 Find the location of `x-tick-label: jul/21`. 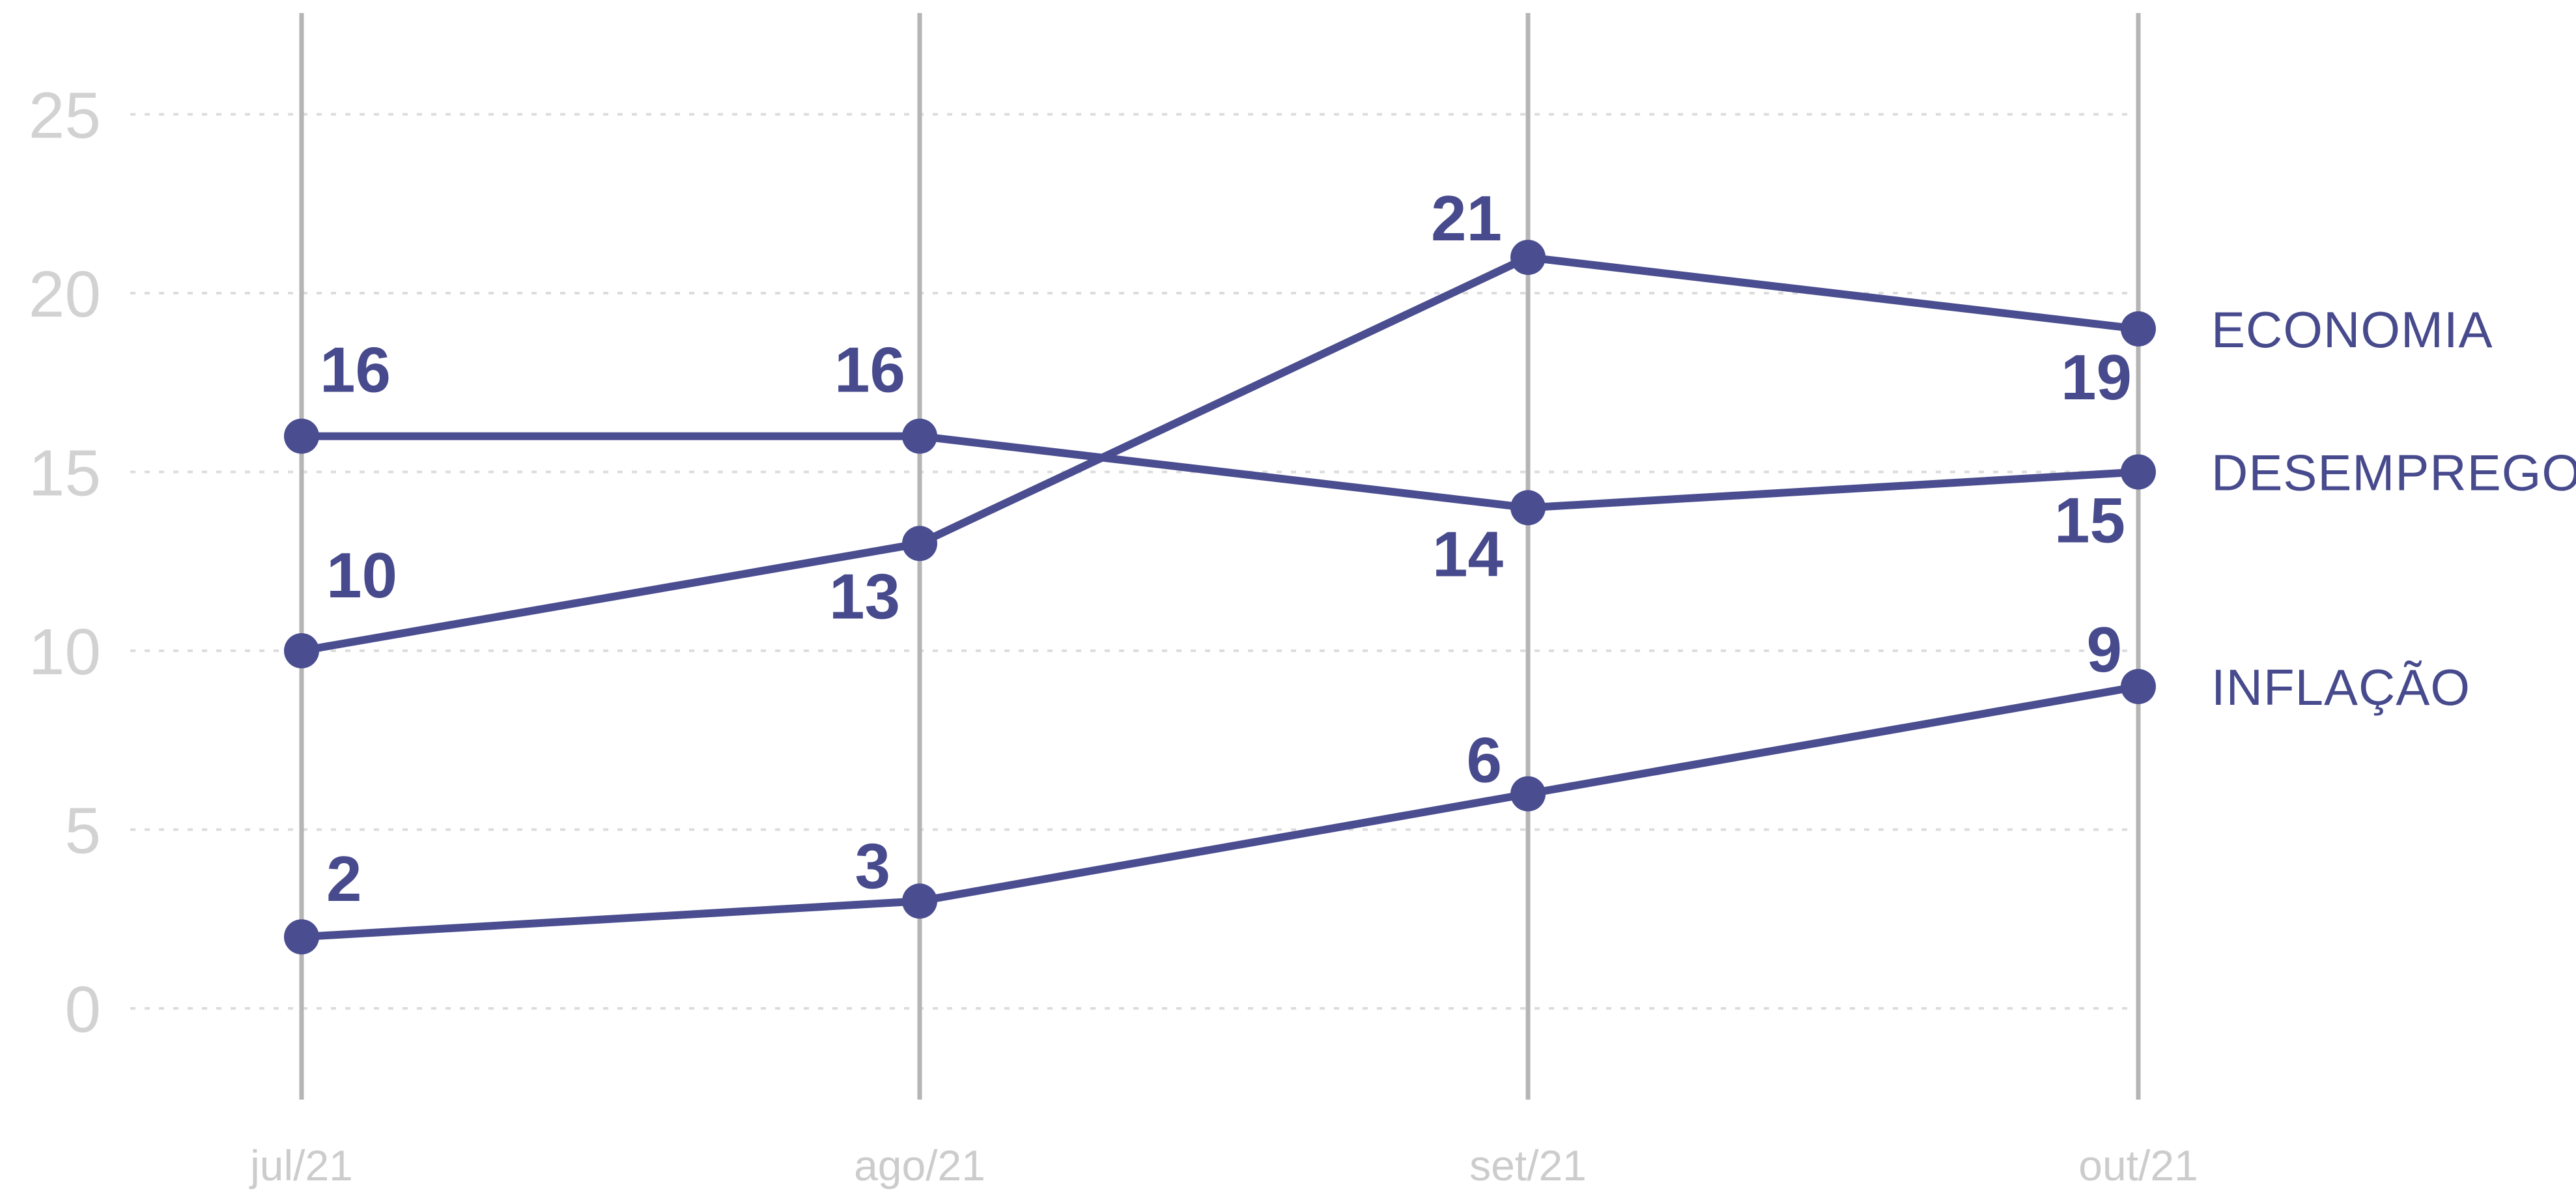

x-tick-label: jul/21 is located at coordinates (301, 1165).